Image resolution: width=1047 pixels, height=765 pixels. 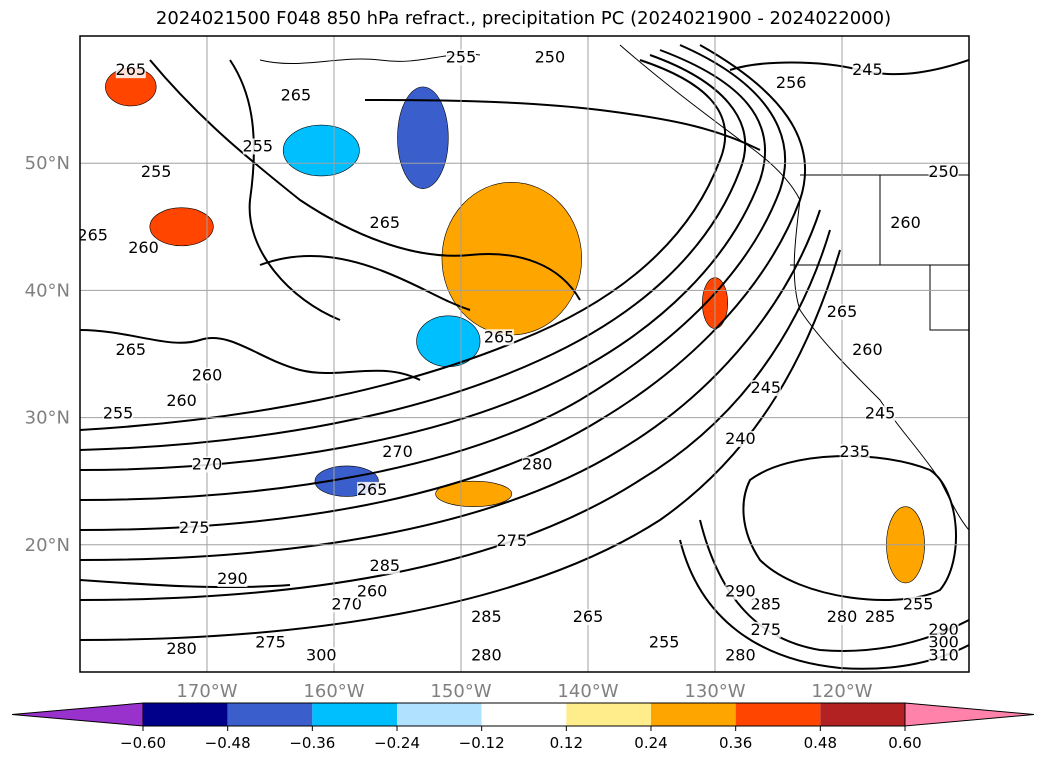 I want to click on lon-tick-label: 150°W, so click(x=460, y=691).